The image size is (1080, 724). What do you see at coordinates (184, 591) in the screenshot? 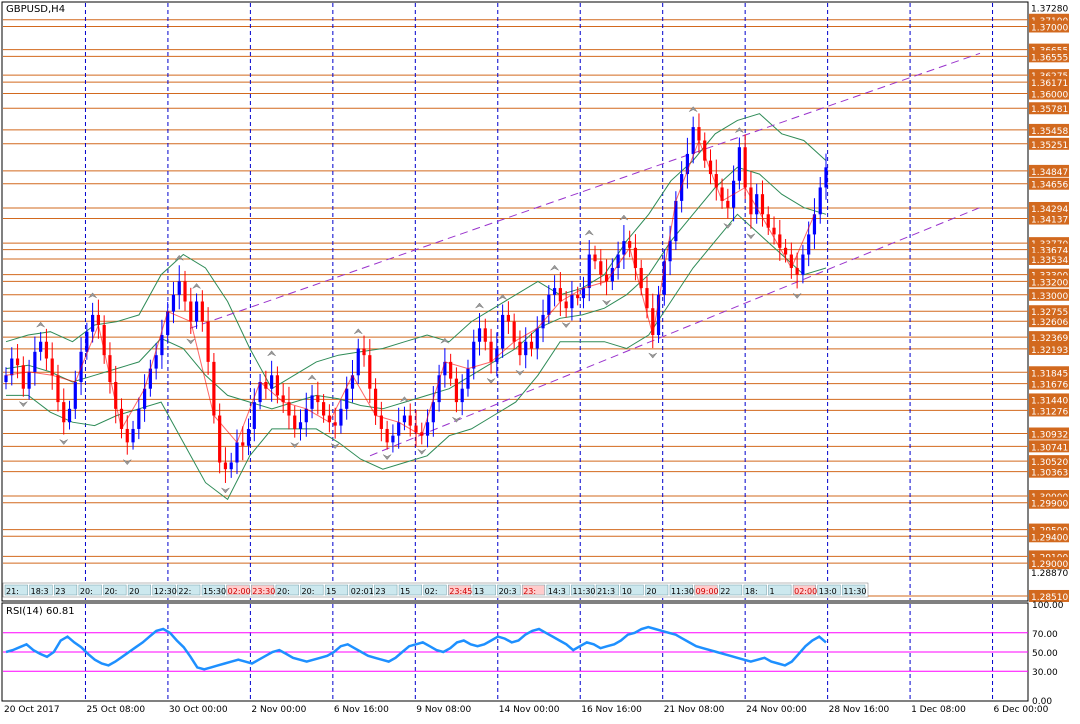
I see `time-label: 22:` at bounding box center [184, 591].